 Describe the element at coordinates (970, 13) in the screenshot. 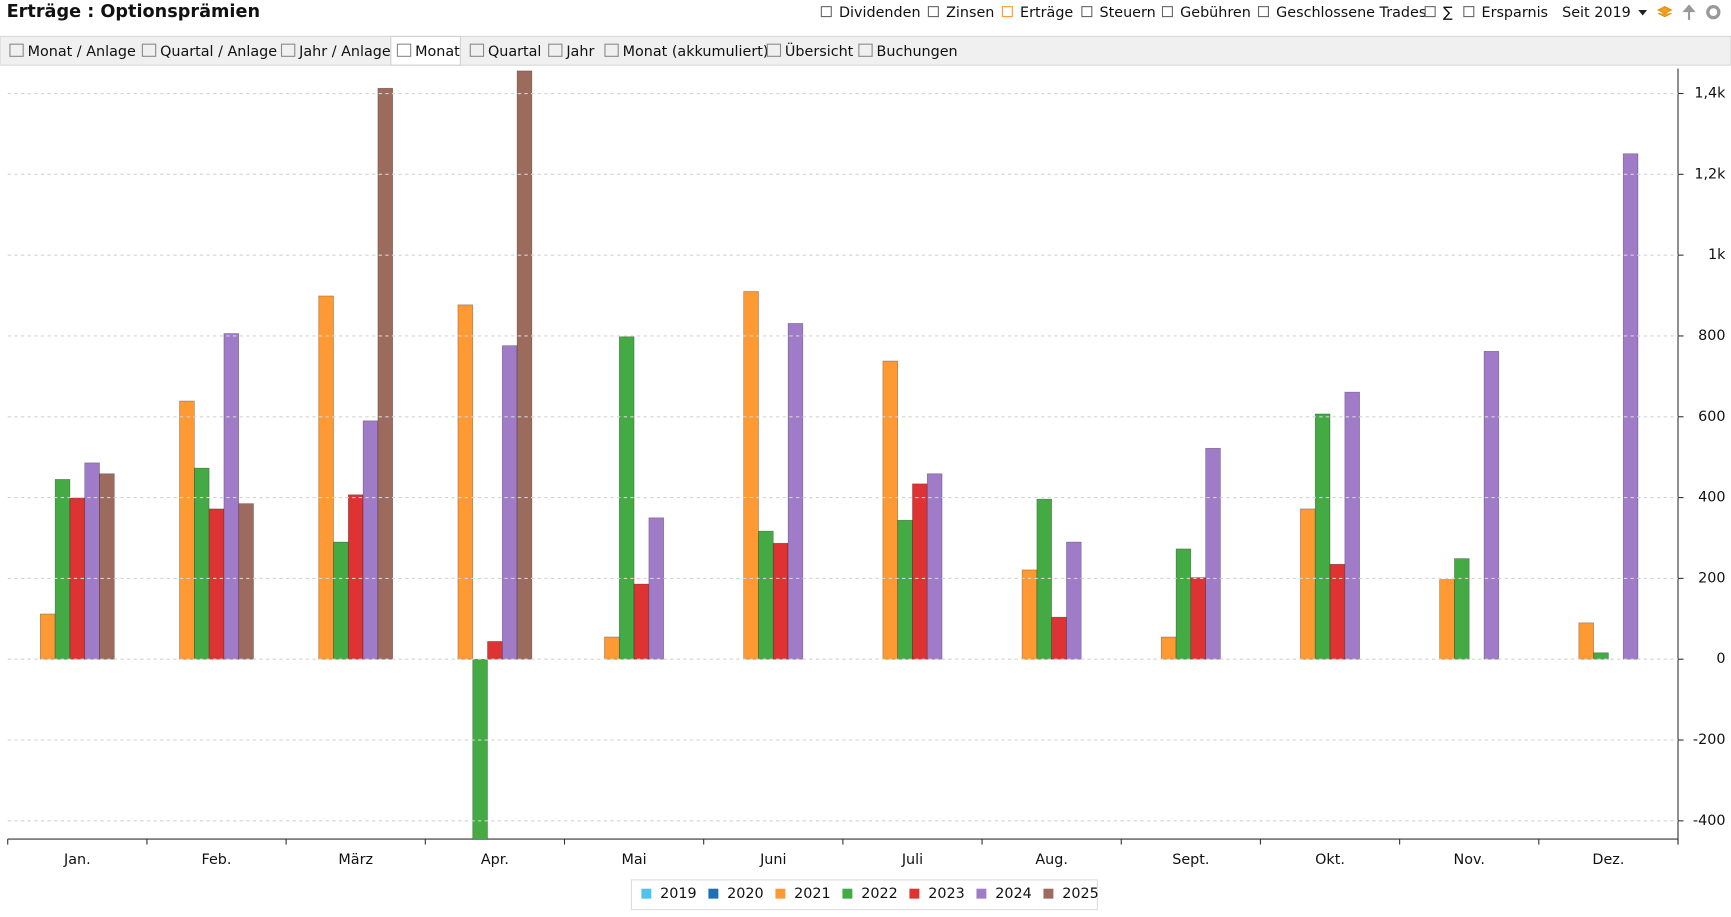

I see `filter-label: Zinsen` at that location.